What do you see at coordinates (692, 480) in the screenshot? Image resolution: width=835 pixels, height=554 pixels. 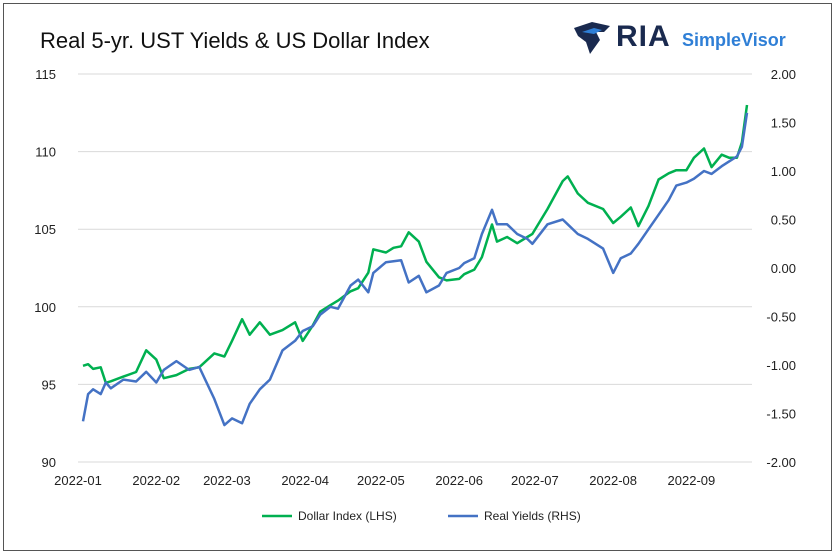 I see `x-tick-label: 2022-09` at bounding box center [692, 480].